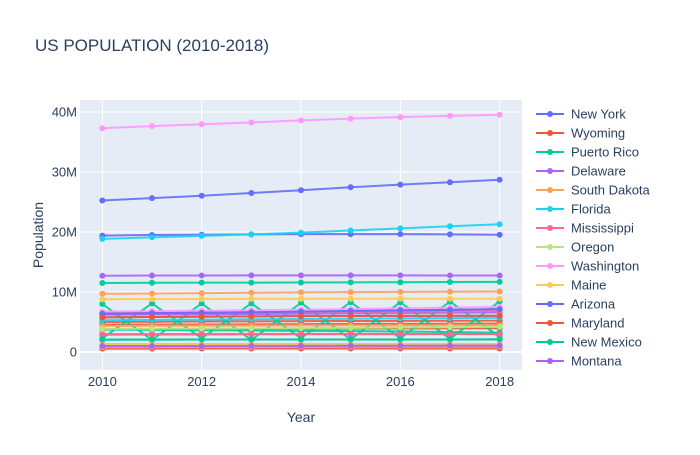 This screenshot has height=455, width=700. I want to click on x-axis-label: Year, so click(301, 417).